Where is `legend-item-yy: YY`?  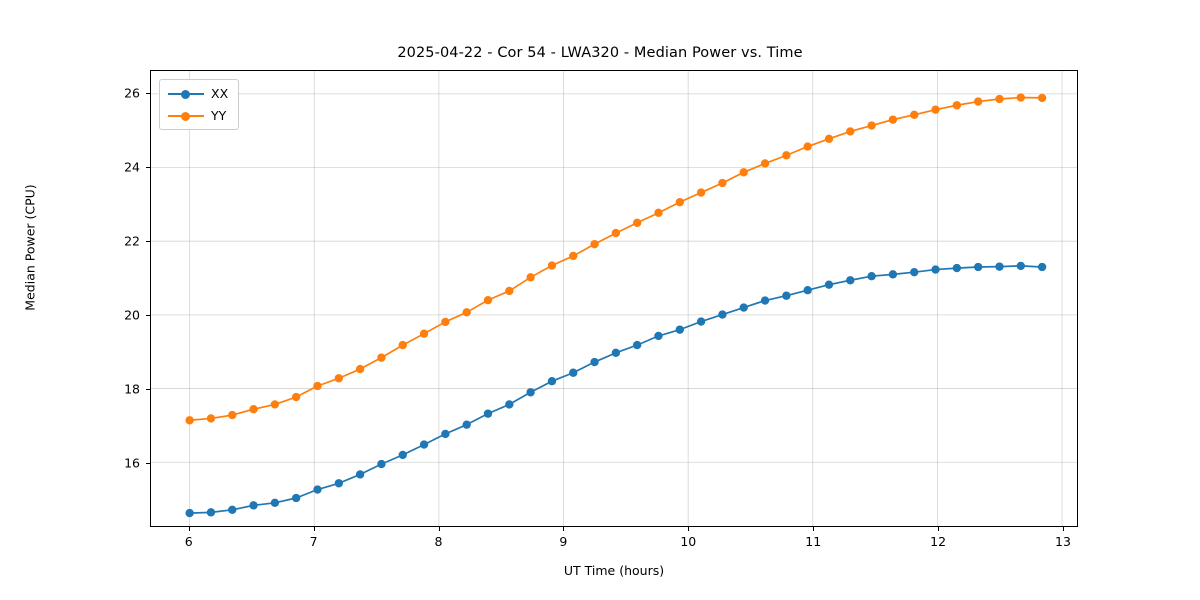 legend-item-yy: YY is located at coordinates (198, 115).